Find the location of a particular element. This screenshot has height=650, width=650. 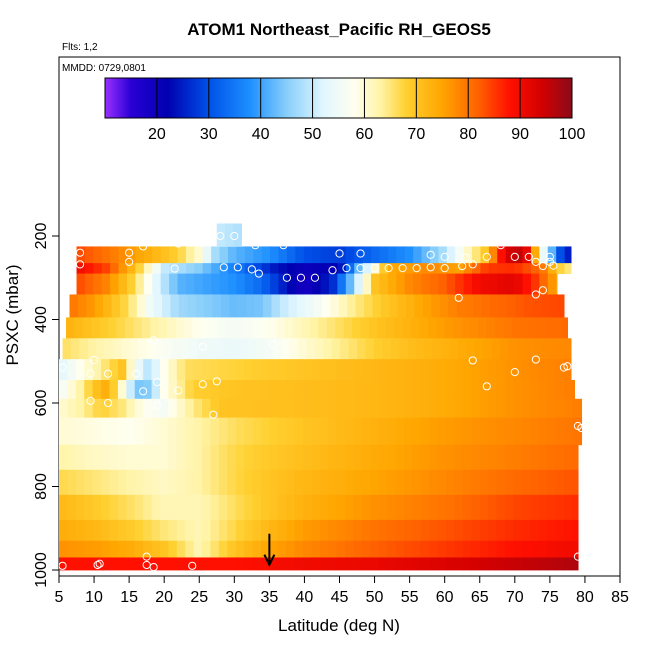

chart-title: ATOM1 Northeast_Pacific RH_GEOS5 is located at coordinates (339, 29).